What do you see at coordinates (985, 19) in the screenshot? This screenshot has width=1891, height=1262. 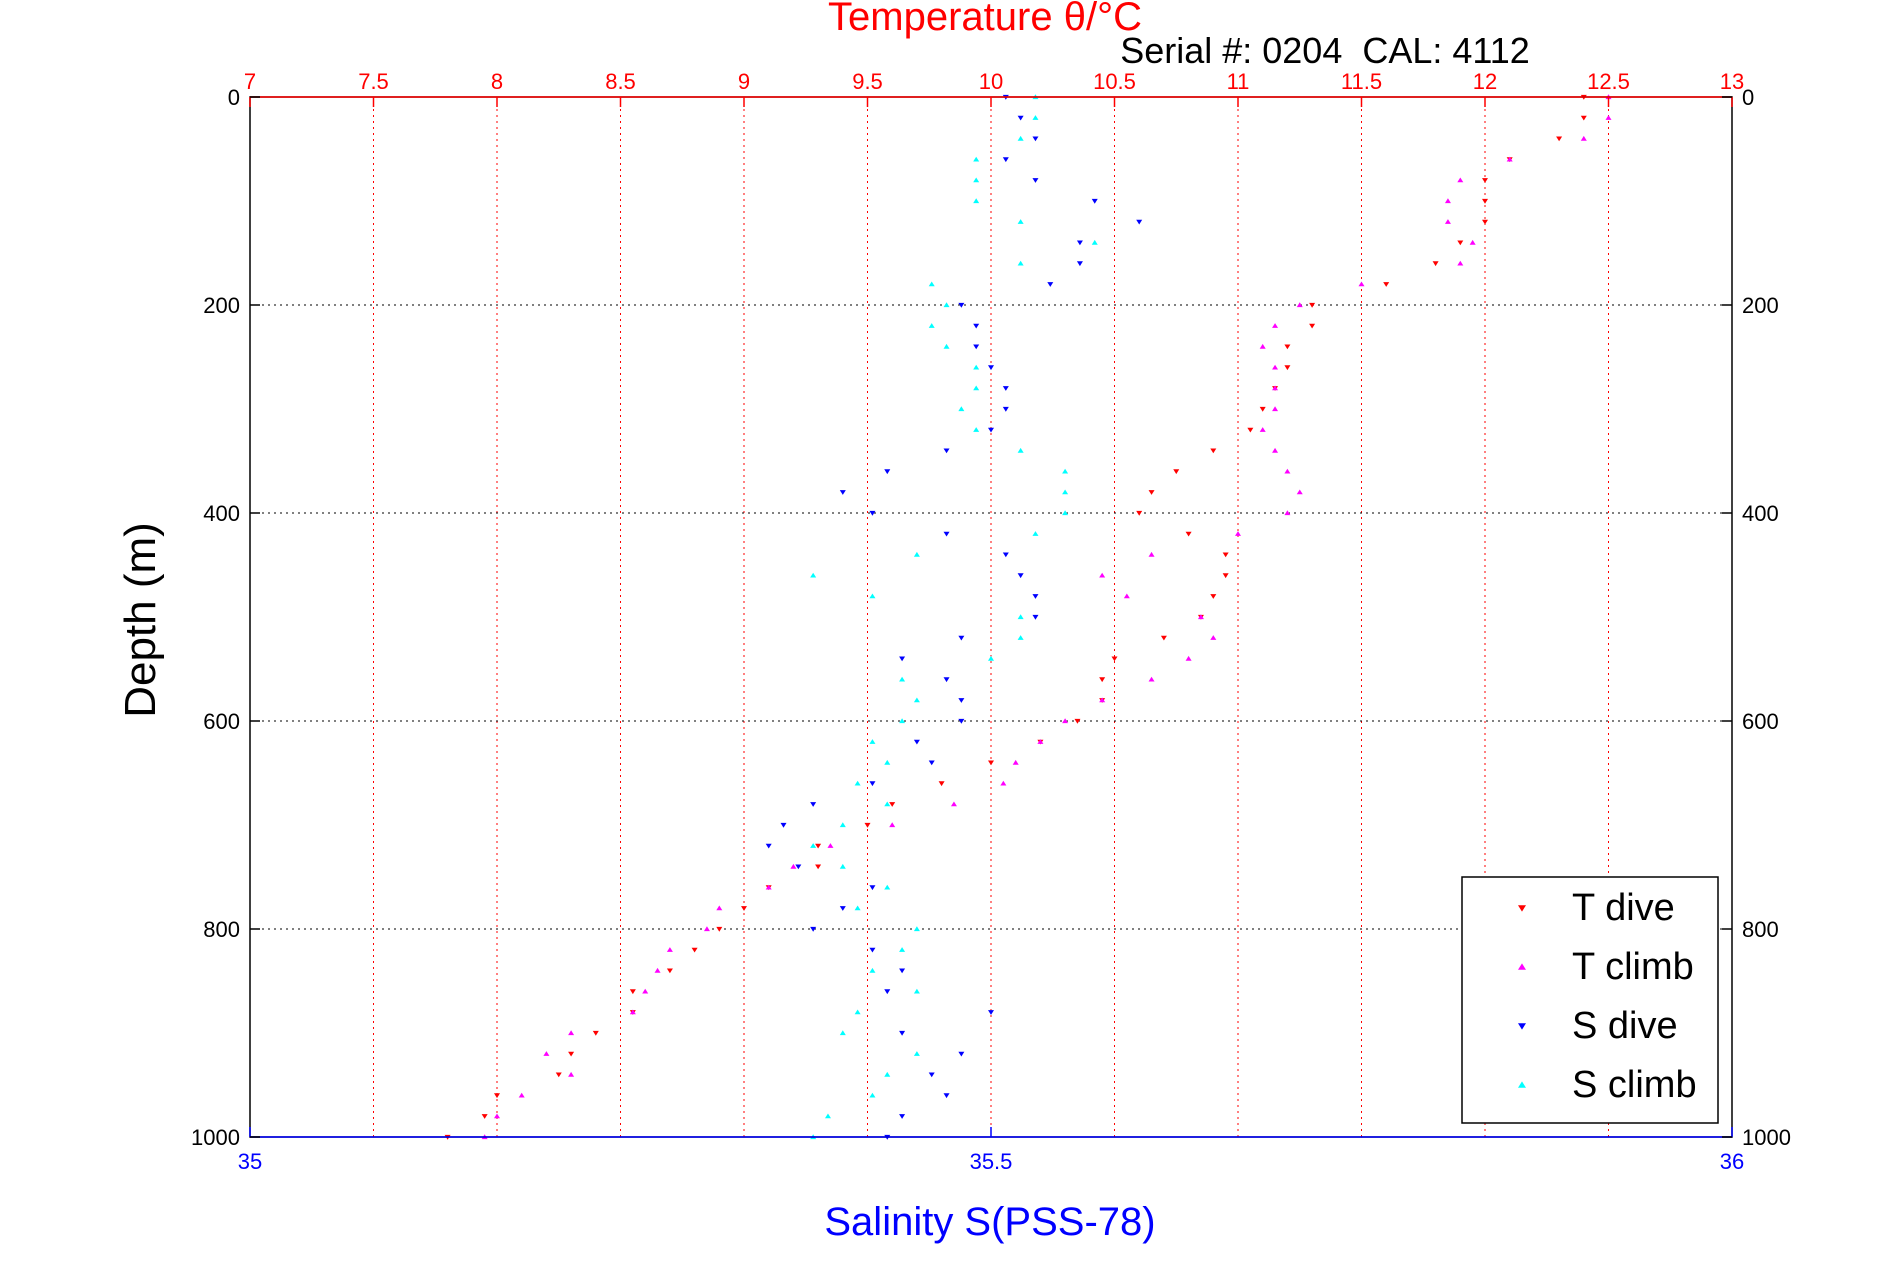 I see `chart-title: Temperature θ/°C` at bounding box center [985, 19].